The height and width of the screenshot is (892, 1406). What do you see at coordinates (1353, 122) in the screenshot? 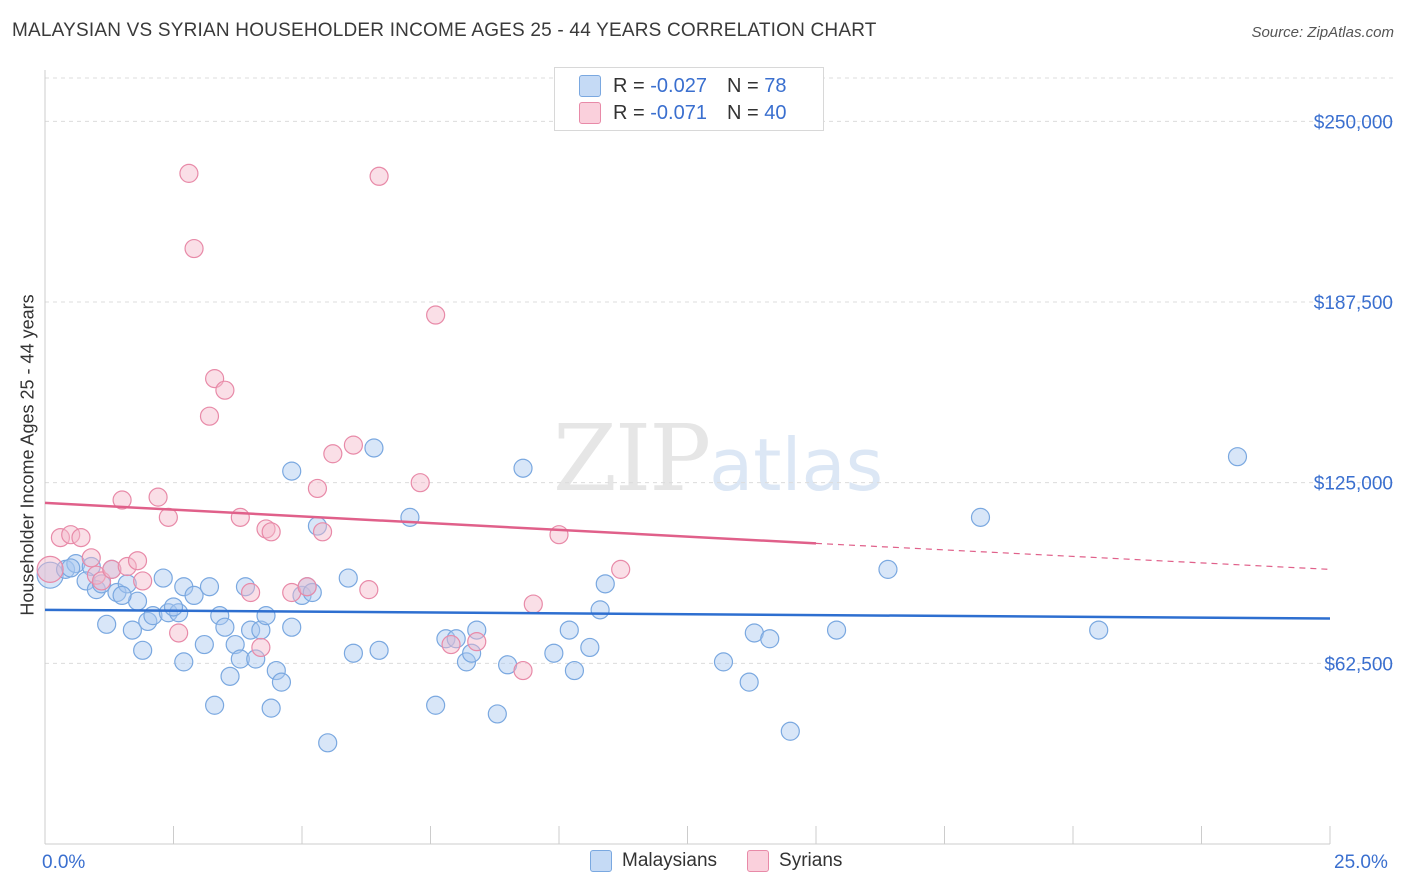
I see `y-tick-label: $250,000` at bounding box center [1353, 122].